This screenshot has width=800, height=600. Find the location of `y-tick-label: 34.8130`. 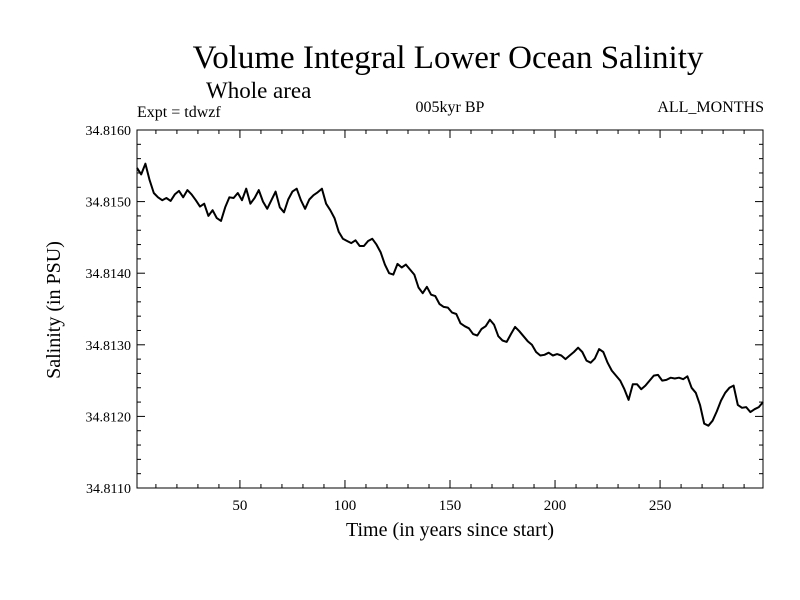

y-tick-label: 34.8130 is located at coordinates (109, 346).